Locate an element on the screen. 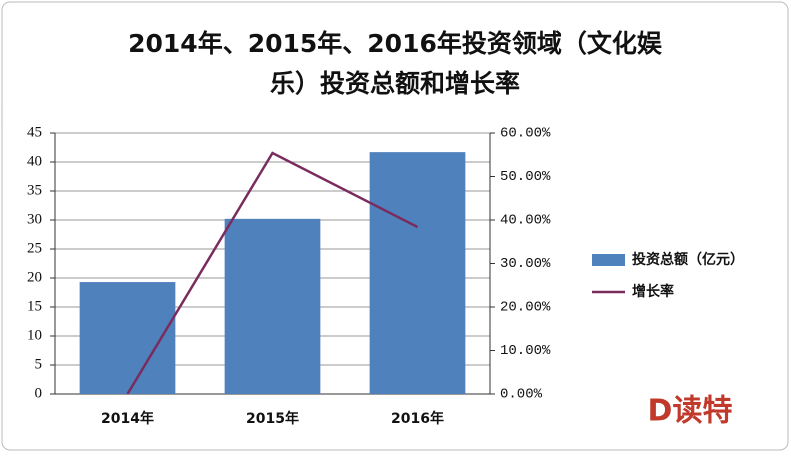  y-tick-label: 25 is located at coordinates (34, 248).